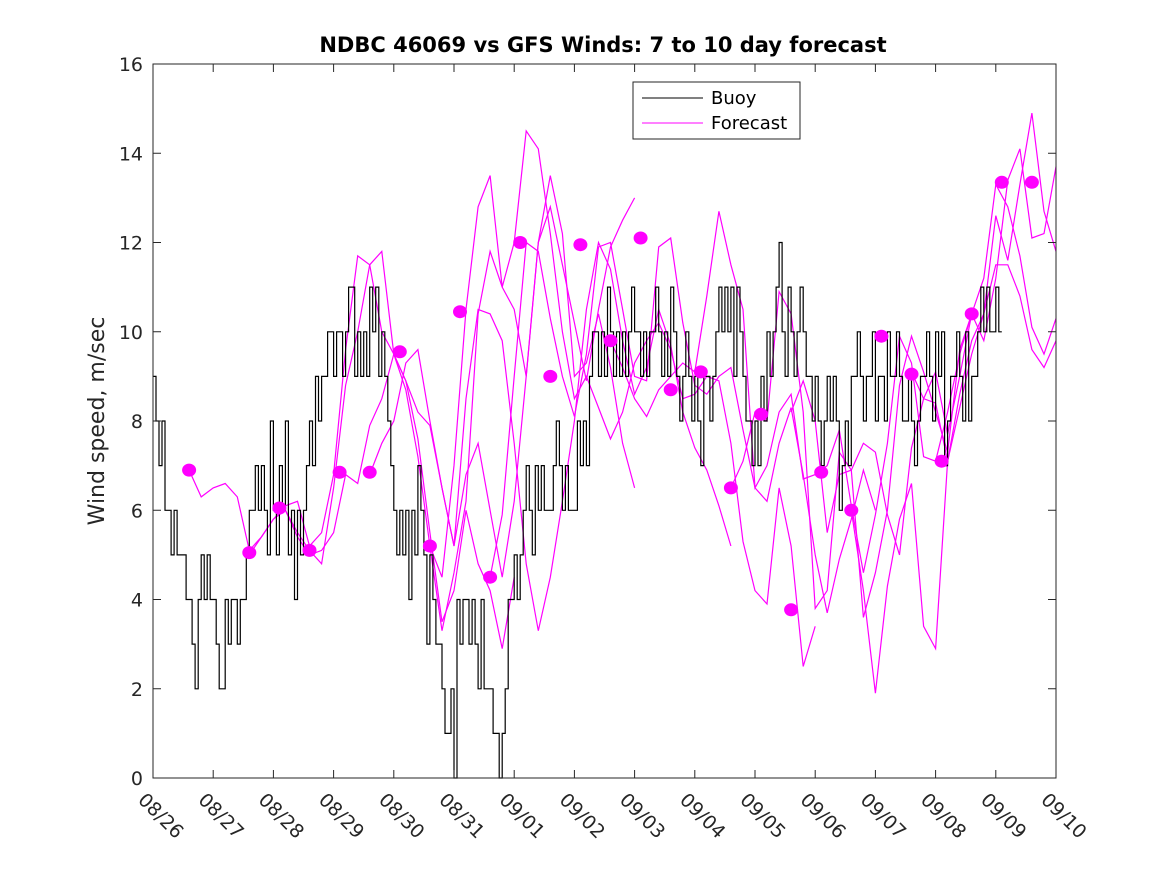  What do you see at coordinates (137, 601) in the screenshot?
I see `y-tick-label: 4` at bounding box center [137, 601].